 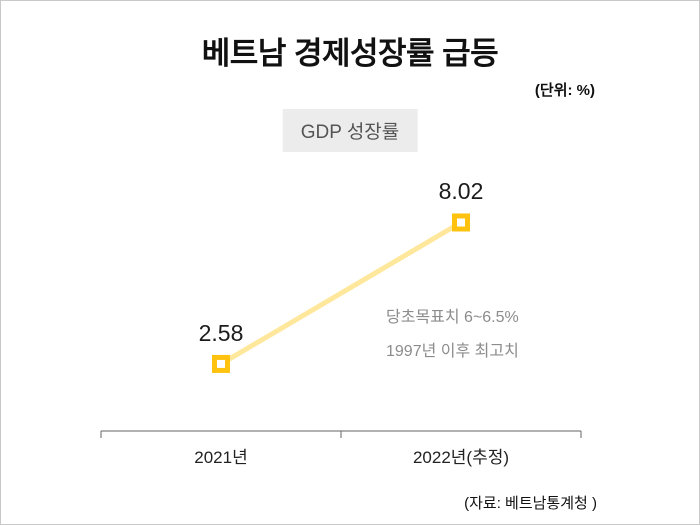 I want to click on value-label: 8.02, so click(x=461, y=191).